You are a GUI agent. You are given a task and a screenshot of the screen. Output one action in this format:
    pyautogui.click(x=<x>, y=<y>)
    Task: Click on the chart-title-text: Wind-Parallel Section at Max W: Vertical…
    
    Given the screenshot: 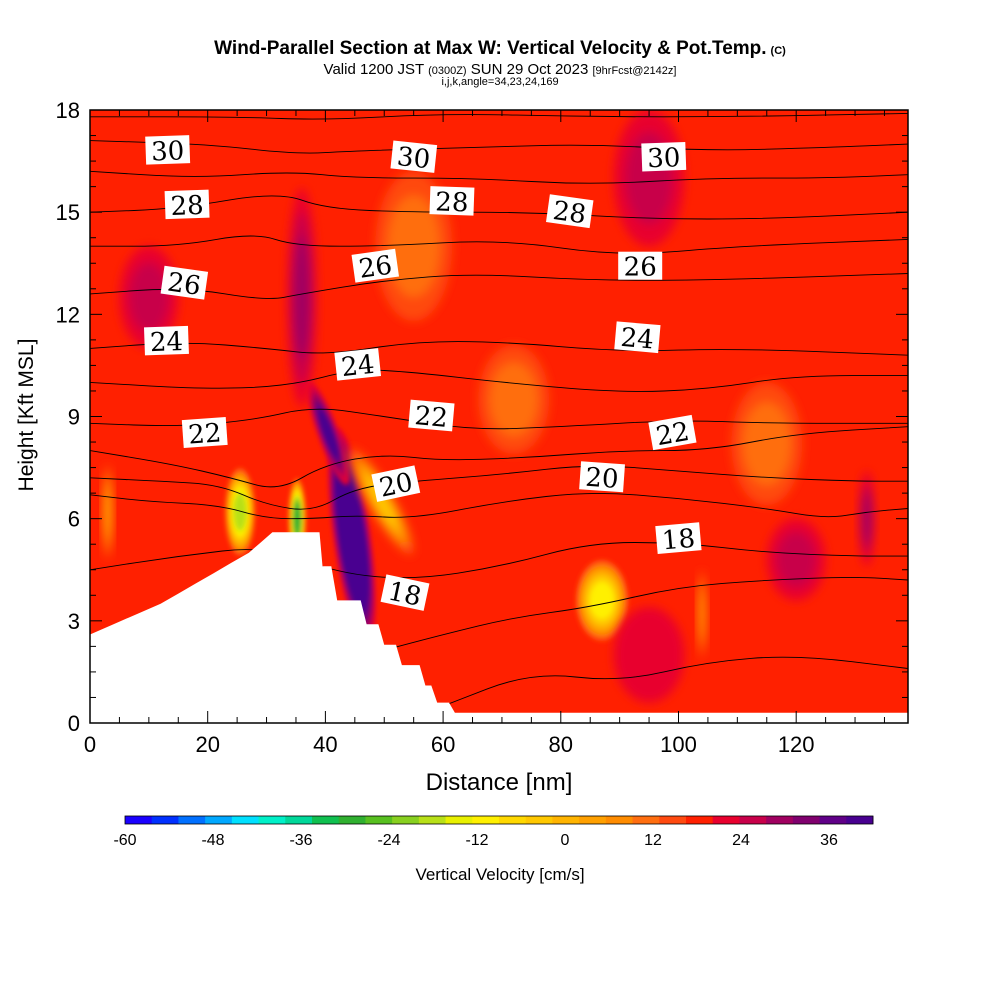 What is the action you would take?
    pyautogui.click(x=490, y=48)
    